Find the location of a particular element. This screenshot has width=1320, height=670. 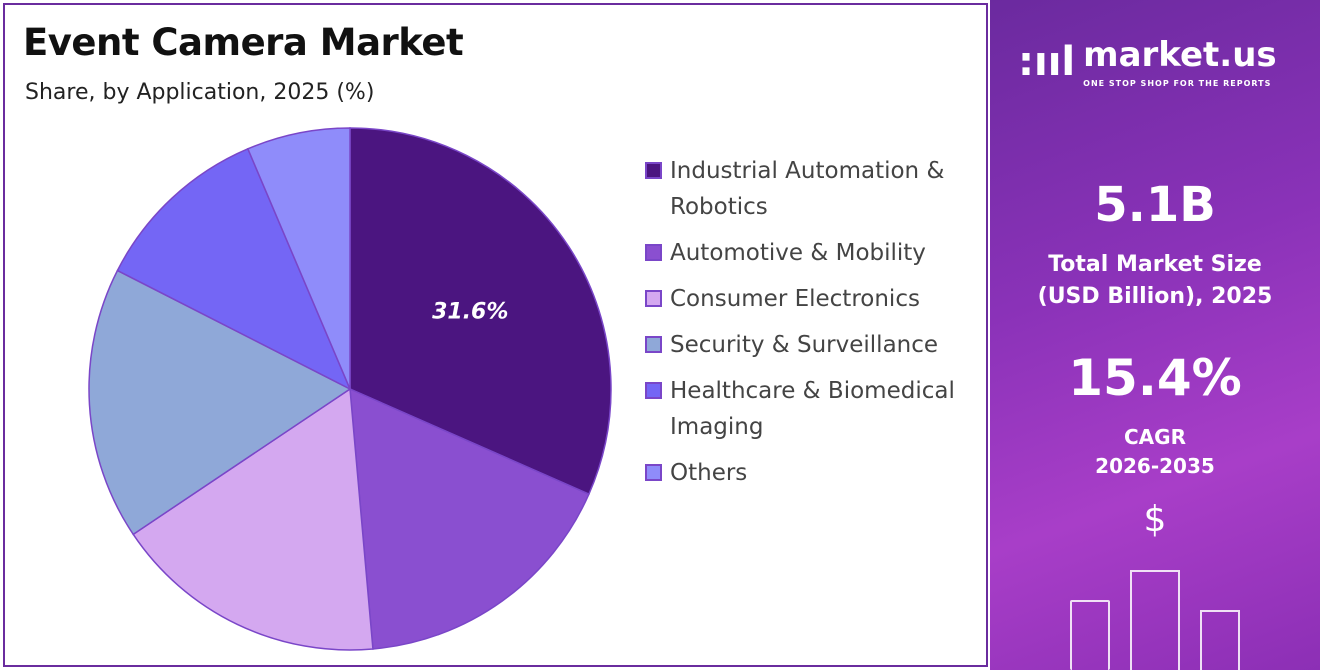

legend-item: Industrial Automation & Robotics is located at coordinates (815, 189).